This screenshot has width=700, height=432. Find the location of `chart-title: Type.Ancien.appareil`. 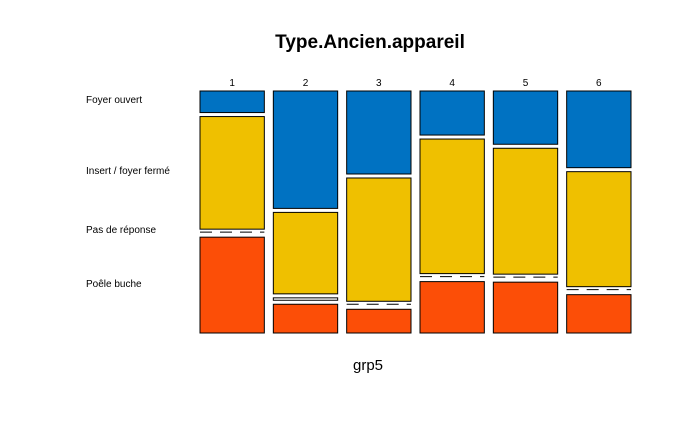

chart-title: Type.Ancien.appareil is located at coordinates (370, 42).